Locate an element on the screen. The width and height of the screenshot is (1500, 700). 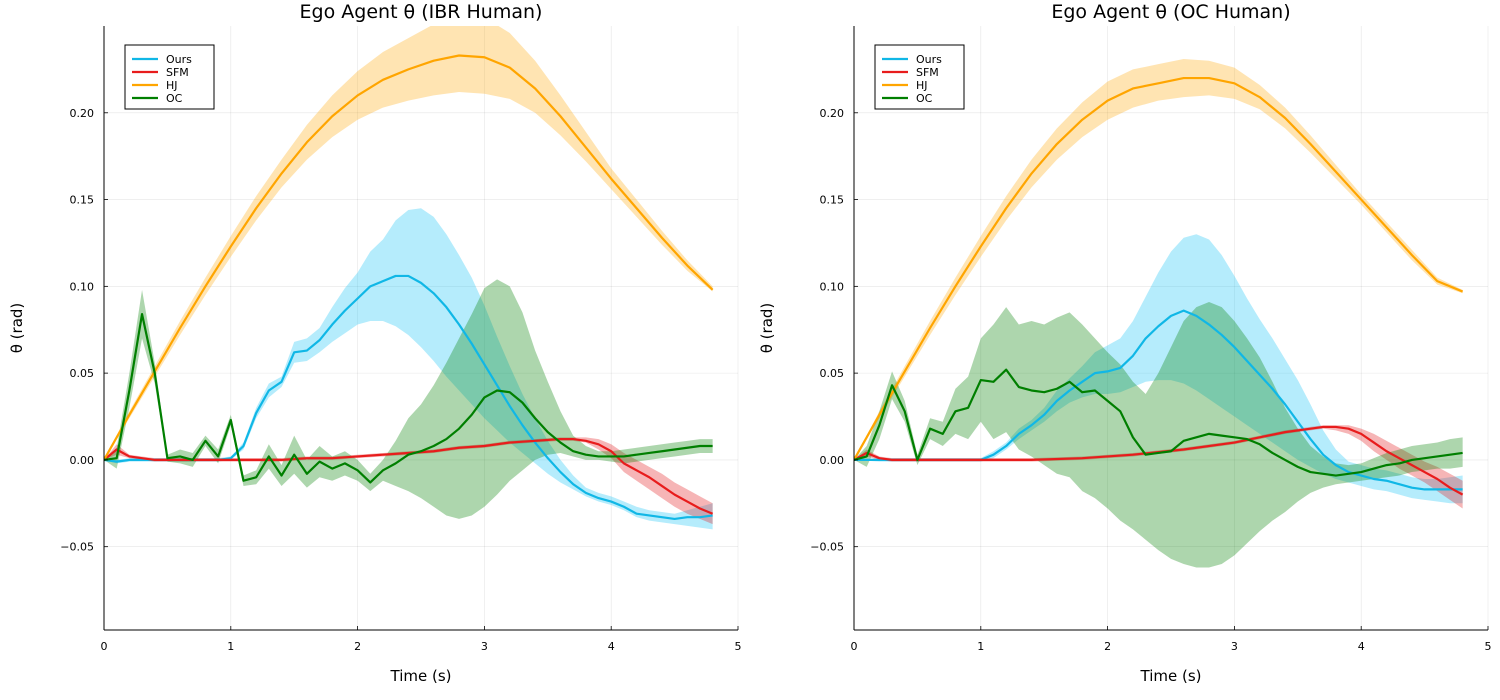
series-line-ours is located at coordinates (1158, 400).